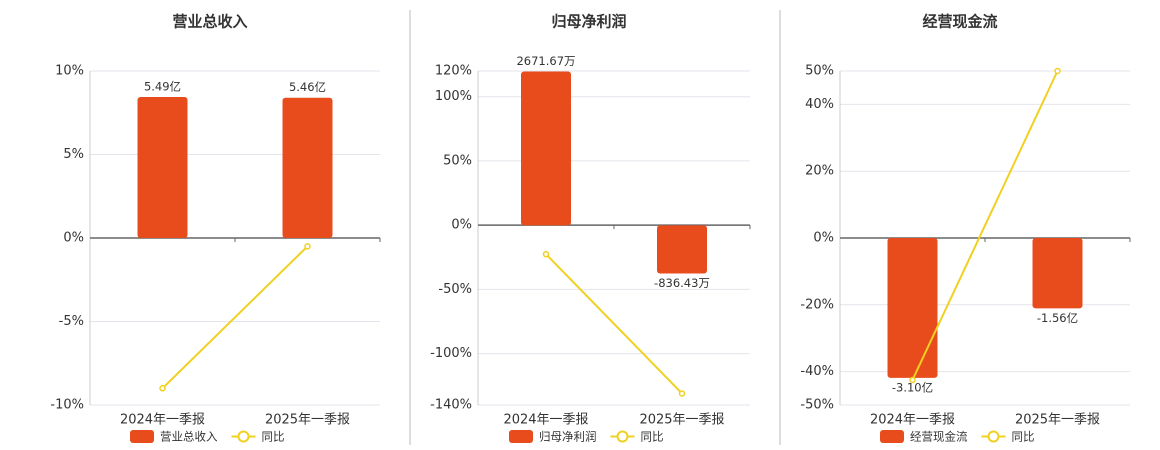 This screenshot has width=1160, height=450. What do you see at coordinates (939, 437) in the screenshot?
I see `legend-label: 经营现金流` at bounding box center [939, 437].